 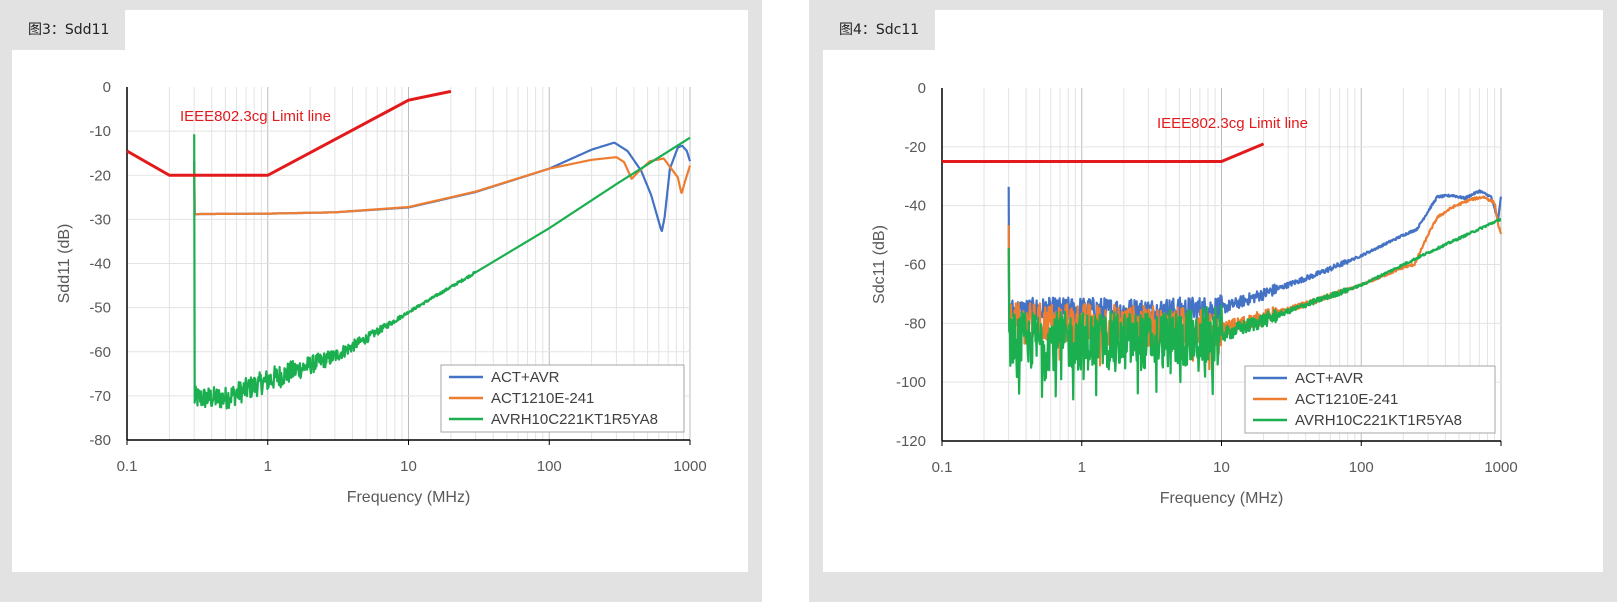 What do you see at coordinates (100, 308) in the screenshot?
I see `y-tick-label: -50` at bounding box center [100, 308].